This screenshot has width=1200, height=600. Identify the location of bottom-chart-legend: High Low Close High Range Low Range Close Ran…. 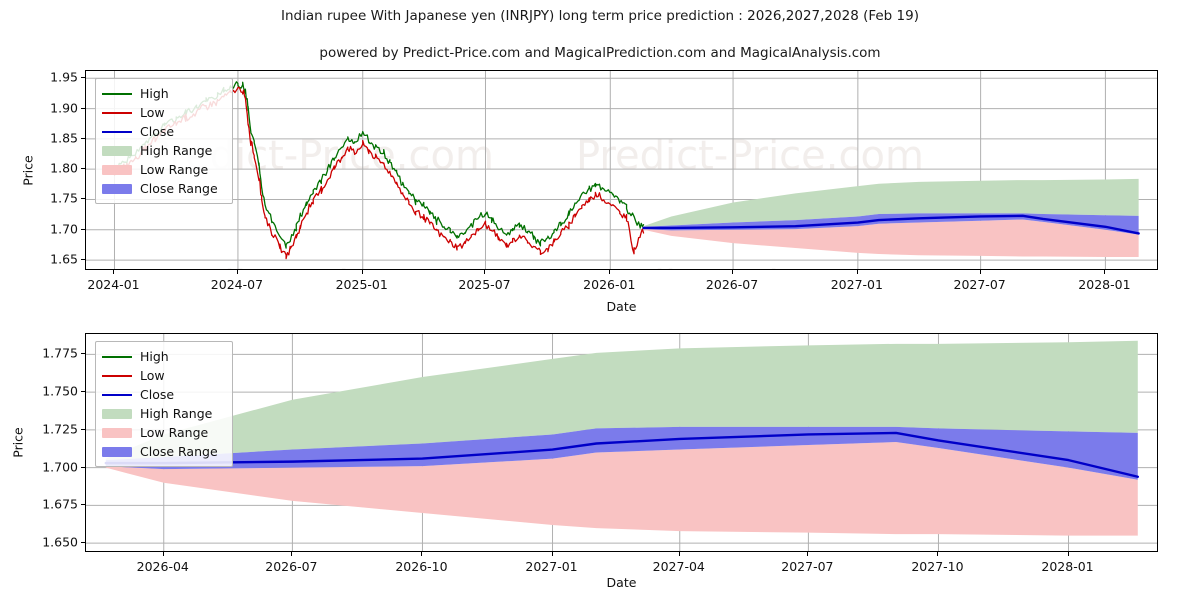
(164, 404).